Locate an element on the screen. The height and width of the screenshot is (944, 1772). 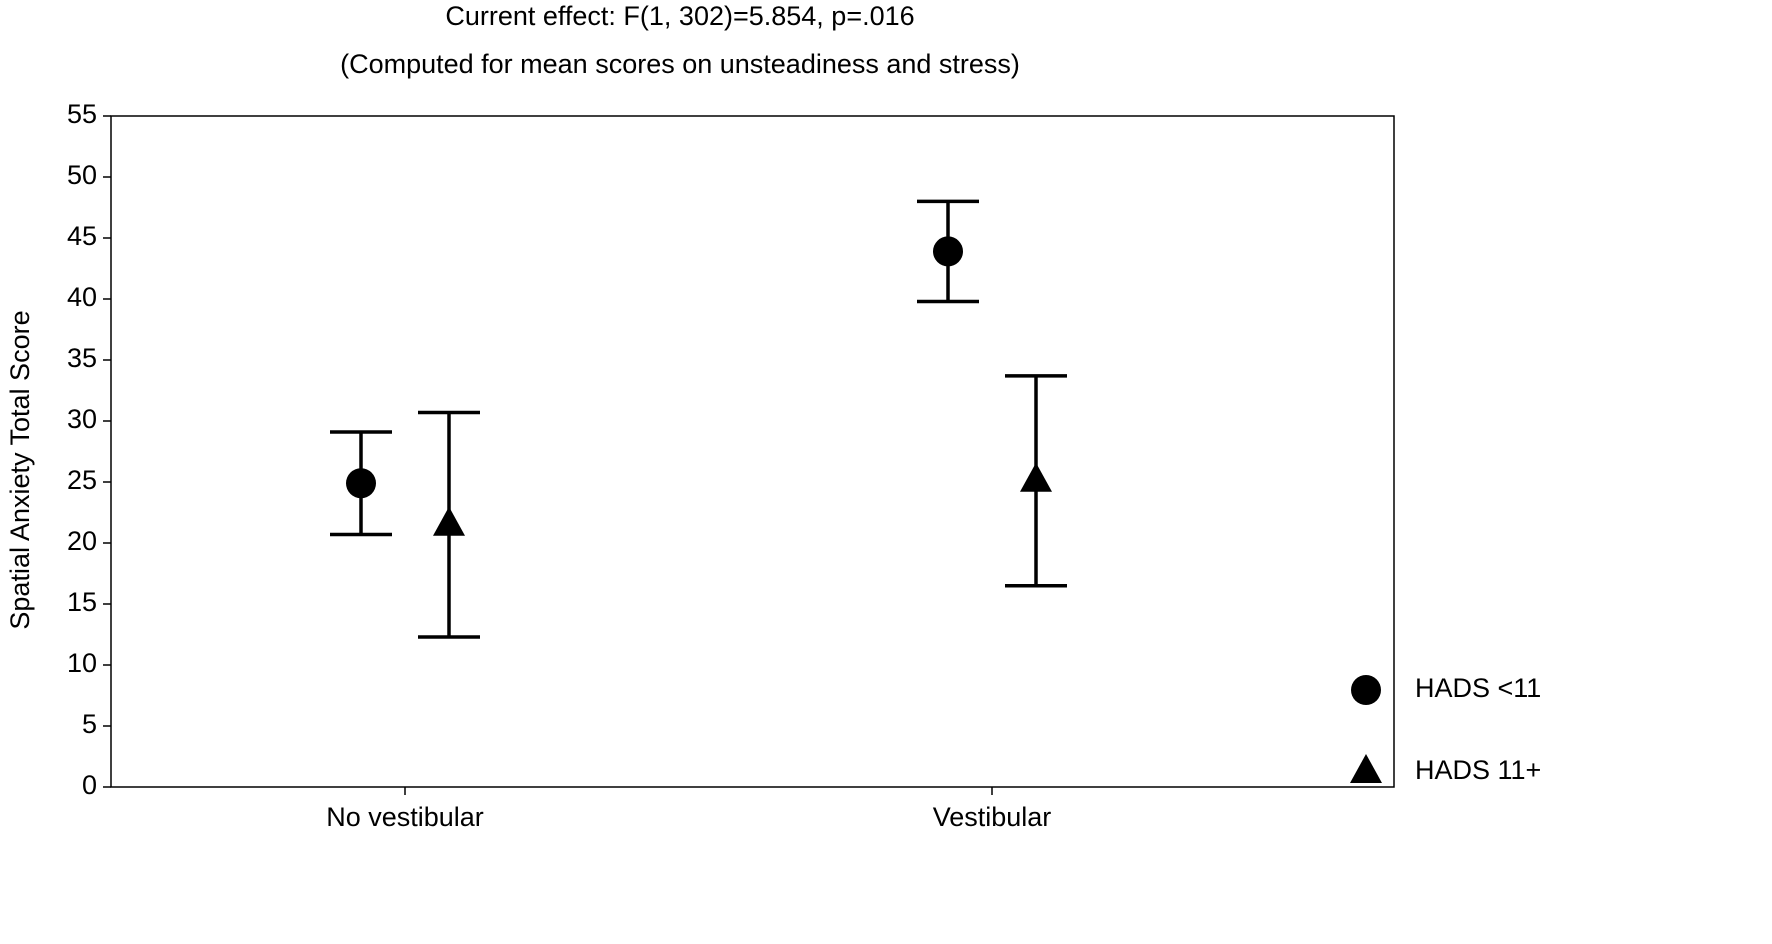
y-tick-label: 5 is located at coordinates (89, 724).